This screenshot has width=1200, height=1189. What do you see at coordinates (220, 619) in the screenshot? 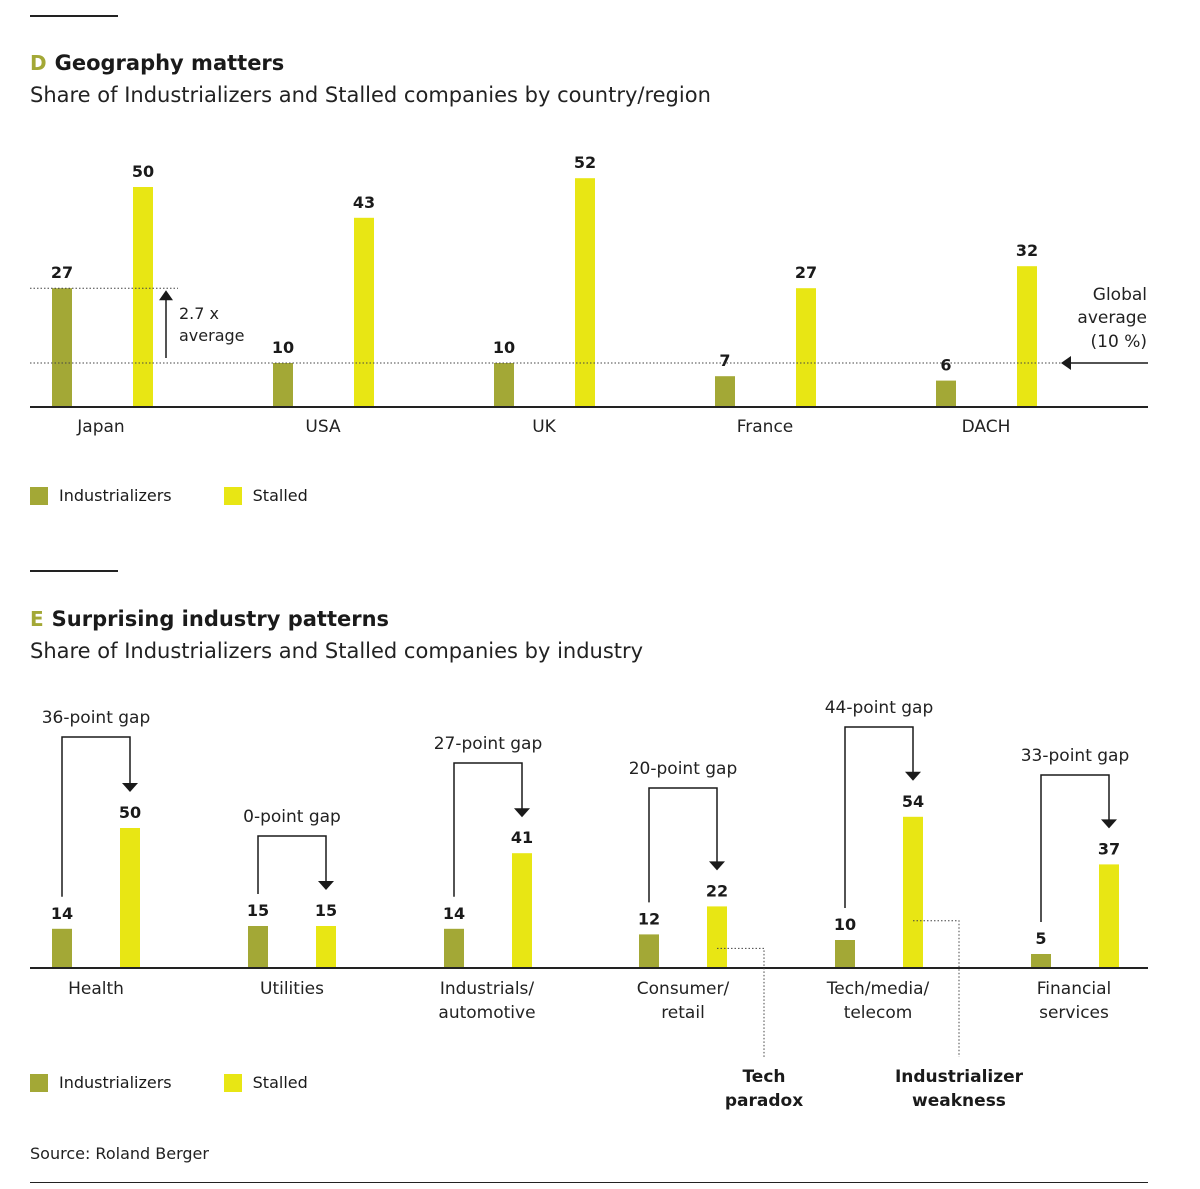
I see `panel-e-title: Surprising industry patterns` at bounding box center [220, 619].